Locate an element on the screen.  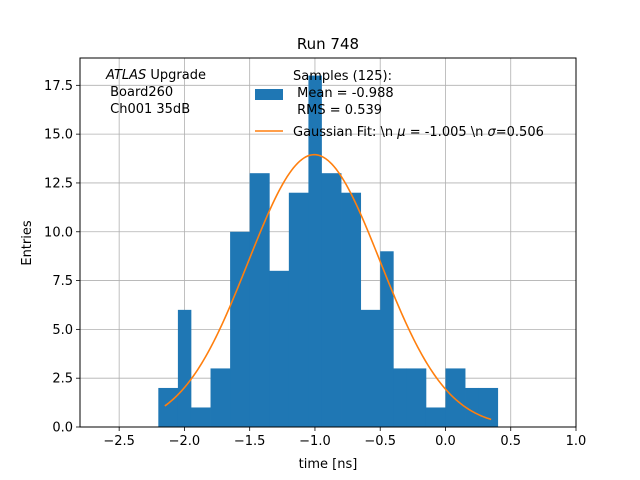
atlas-annotation-channel: Ch001 35dB is located at coordinates (148, 109).